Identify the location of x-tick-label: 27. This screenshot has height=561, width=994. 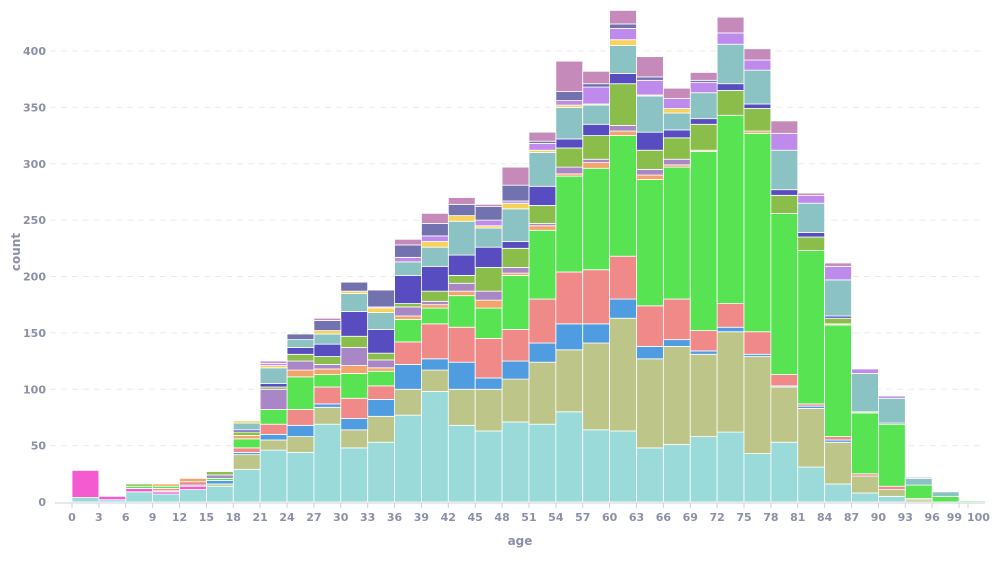
(313, 517).